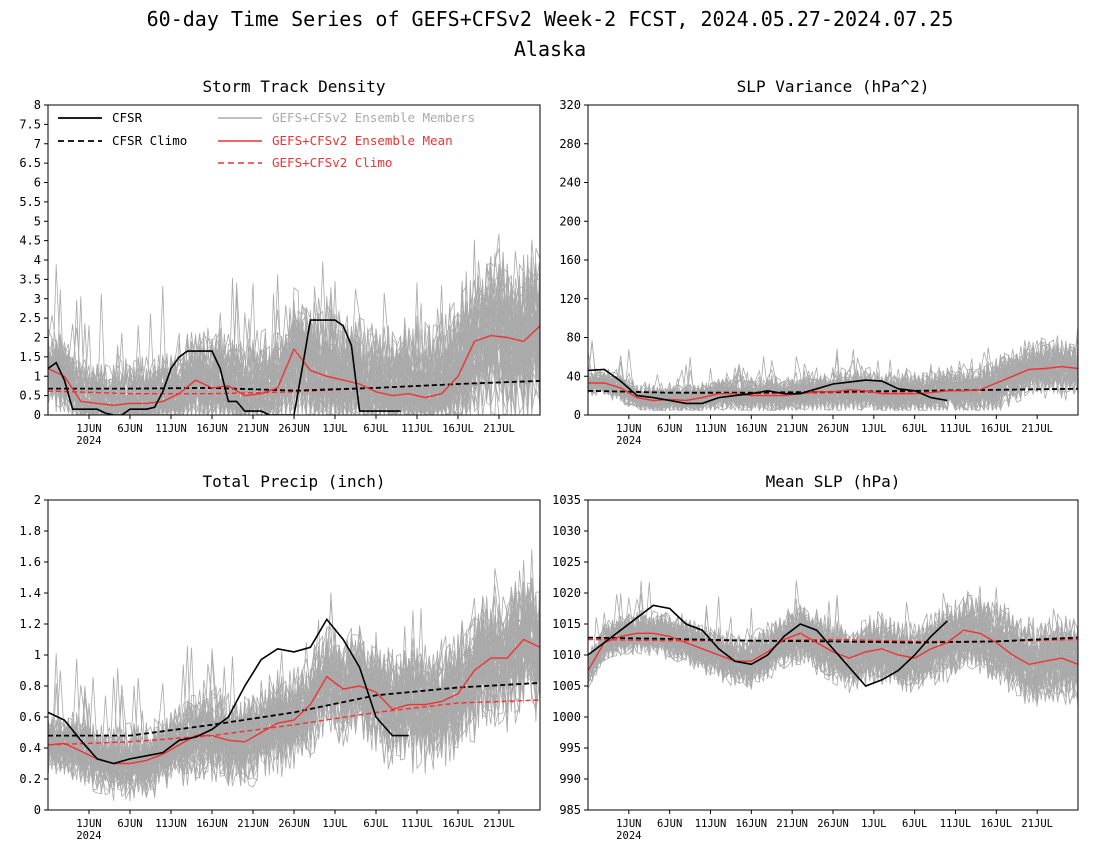 This screenshot has height=854, width=1100. What do you see at coordinates (37, 221) in the screenshot?
I see `y-tick-label: 5` at bounding box center [37, 221].